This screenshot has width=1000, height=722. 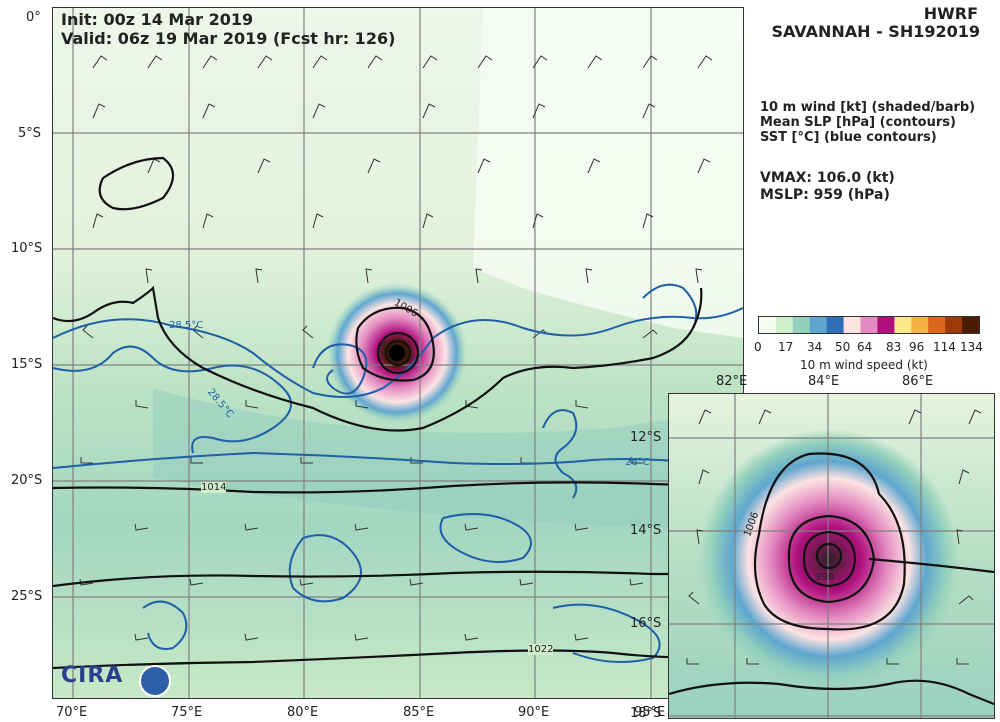 I want to click on cbar-tick-17: 17, so click(x=786, y=347).